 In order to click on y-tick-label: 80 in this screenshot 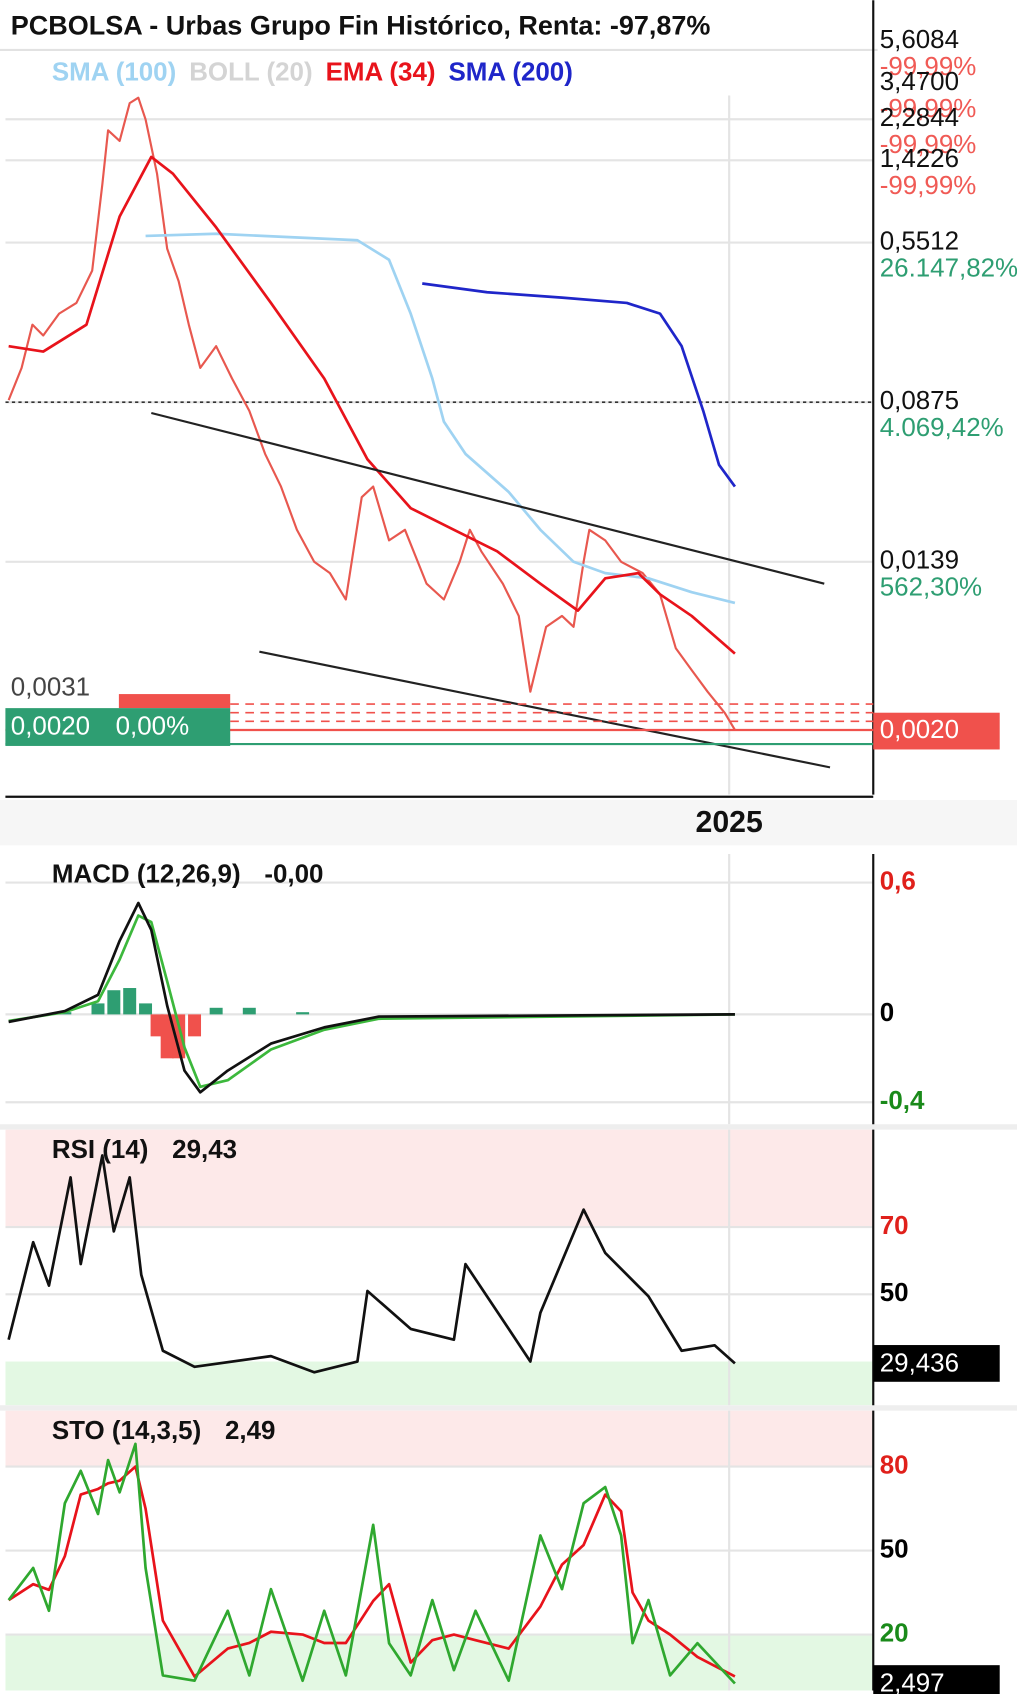, I will do `click(894, 1465)`.